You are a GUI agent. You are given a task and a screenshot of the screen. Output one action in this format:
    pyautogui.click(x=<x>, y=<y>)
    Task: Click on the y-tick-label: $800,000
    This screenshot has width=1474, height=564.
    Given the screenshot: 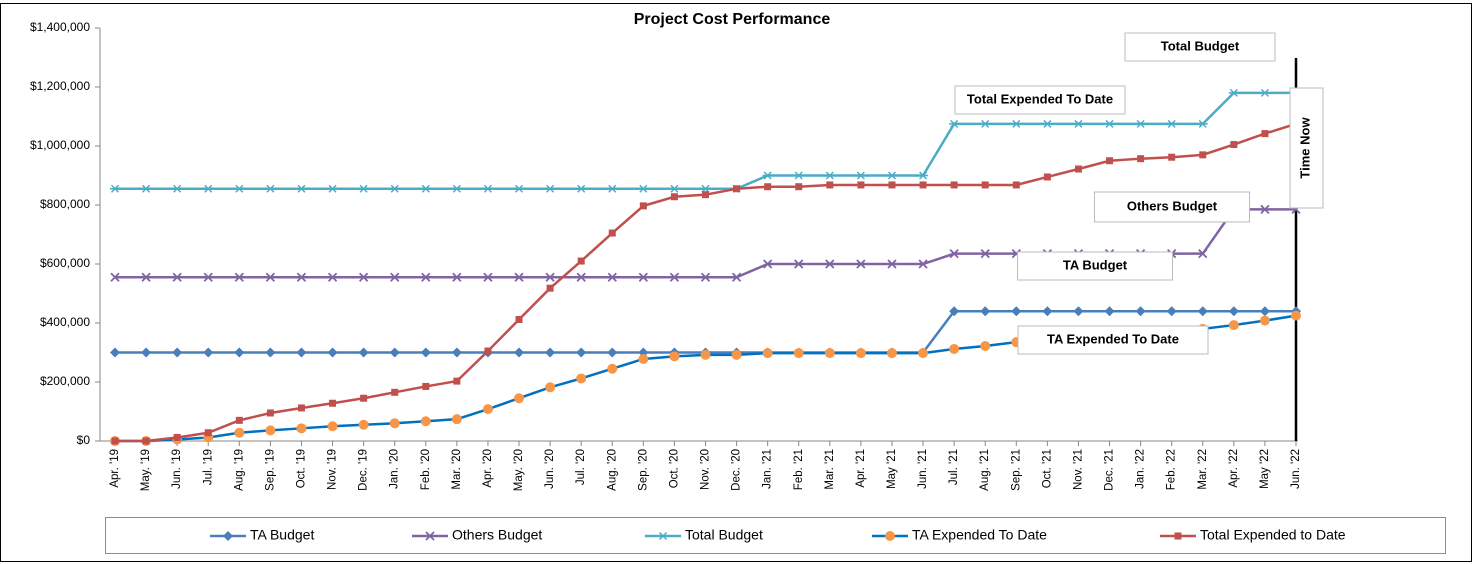 What is the action you would take?
    pyautogui.click(x=65, y=204)
    